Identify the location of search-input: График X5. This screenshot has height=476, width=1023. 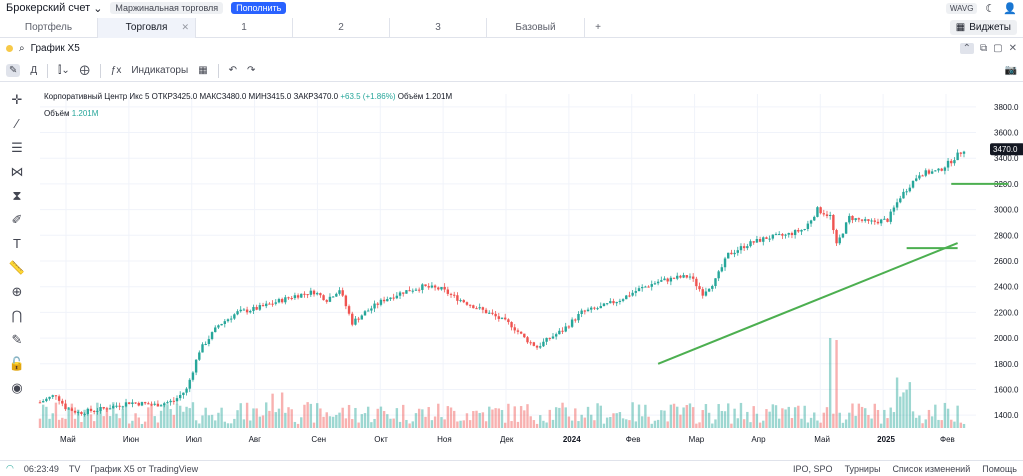
(55, 48).